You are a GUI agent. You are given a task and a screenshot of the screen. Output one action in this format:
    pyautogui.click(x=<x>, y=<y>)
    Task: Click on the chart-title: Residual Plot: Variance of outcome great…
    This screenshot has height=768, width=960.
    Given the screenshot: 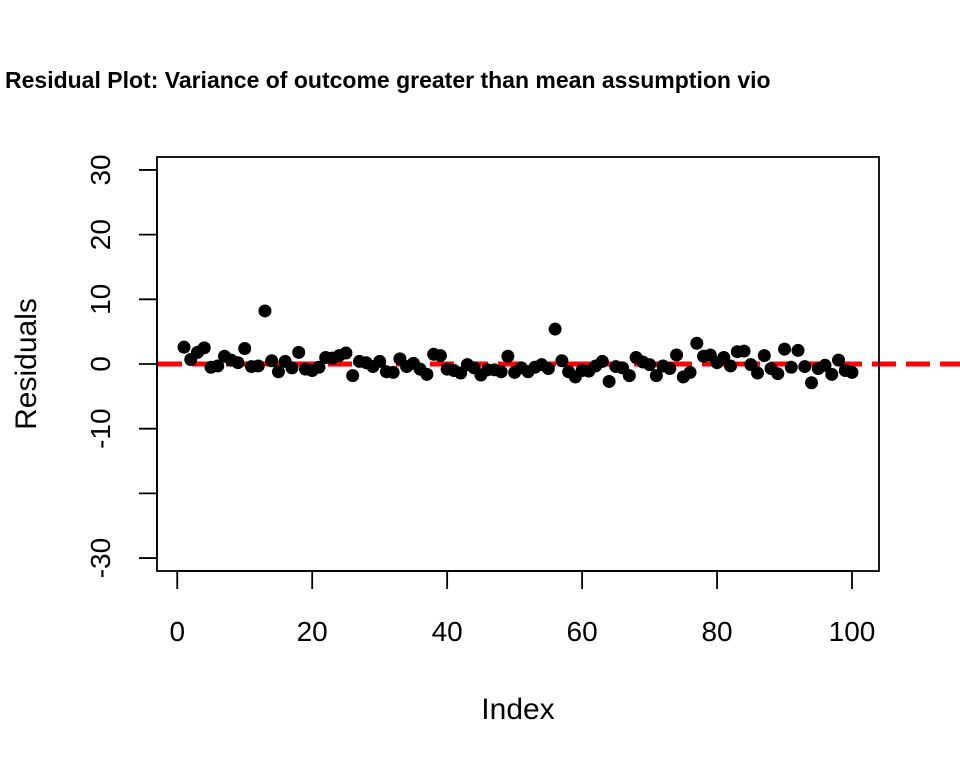 What is the action you would take?
    pyautogui.click(x=388, y=80)
    